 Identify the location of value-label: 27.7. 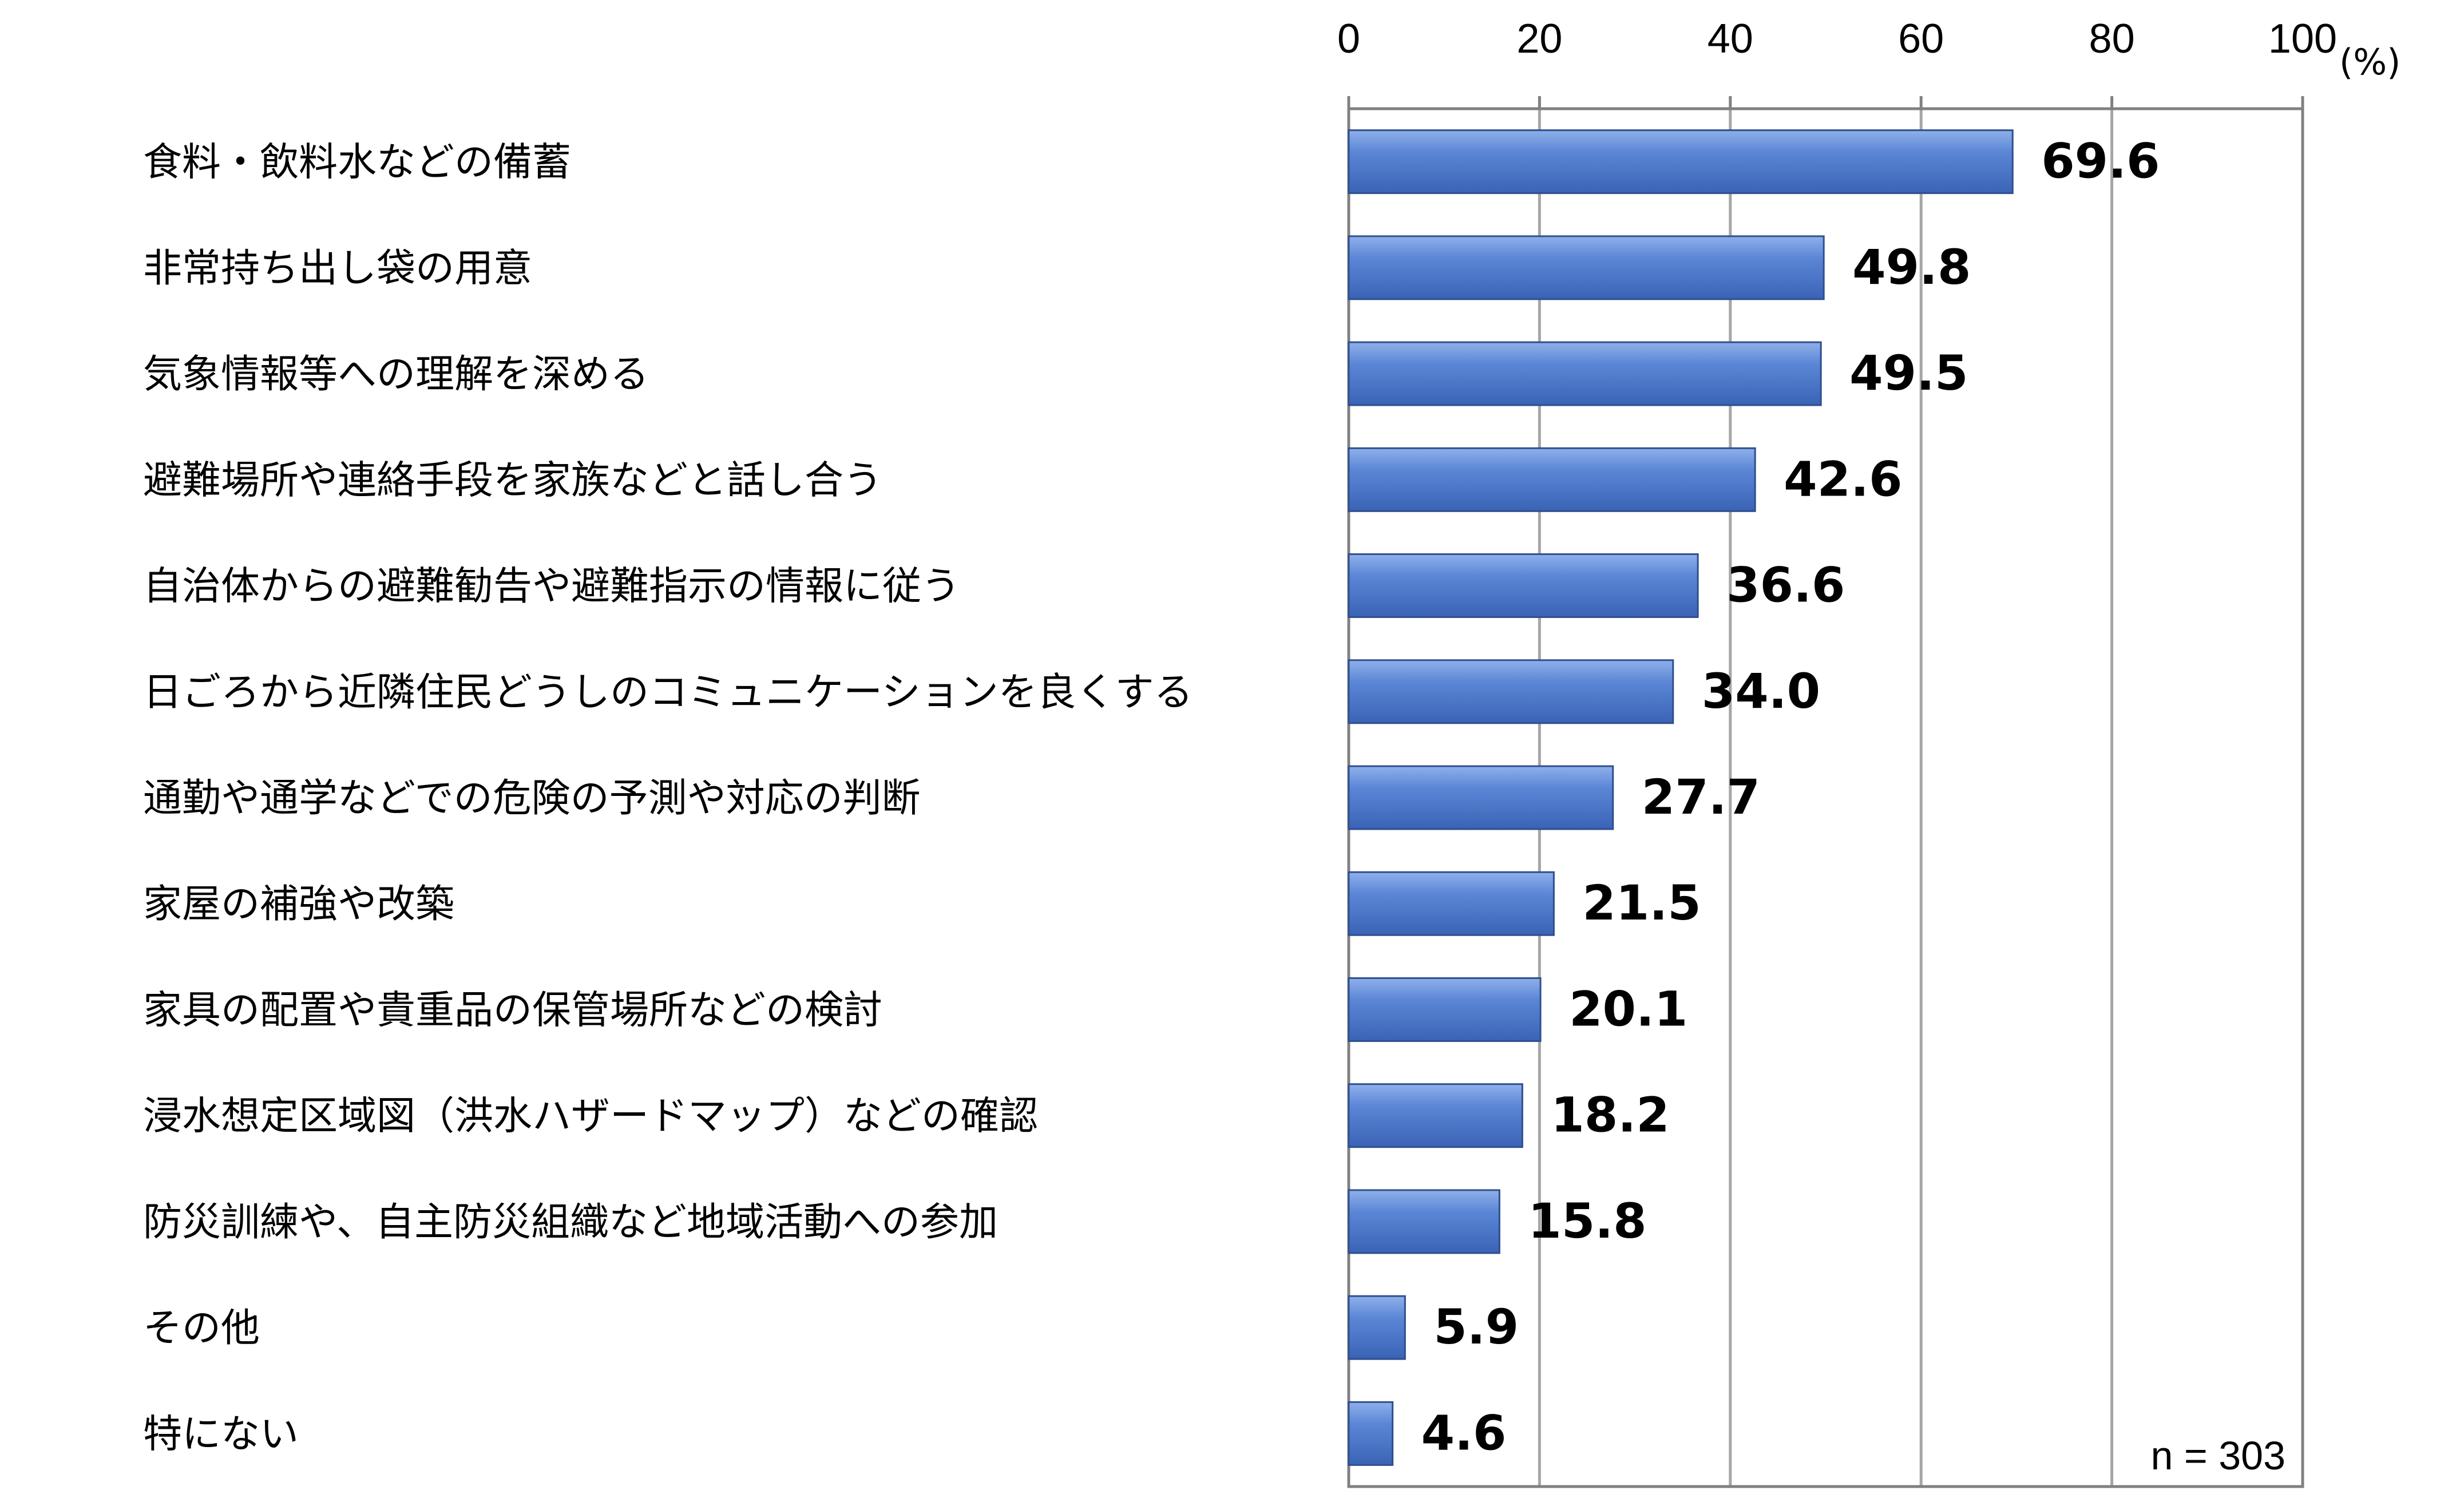
(1701, 797).